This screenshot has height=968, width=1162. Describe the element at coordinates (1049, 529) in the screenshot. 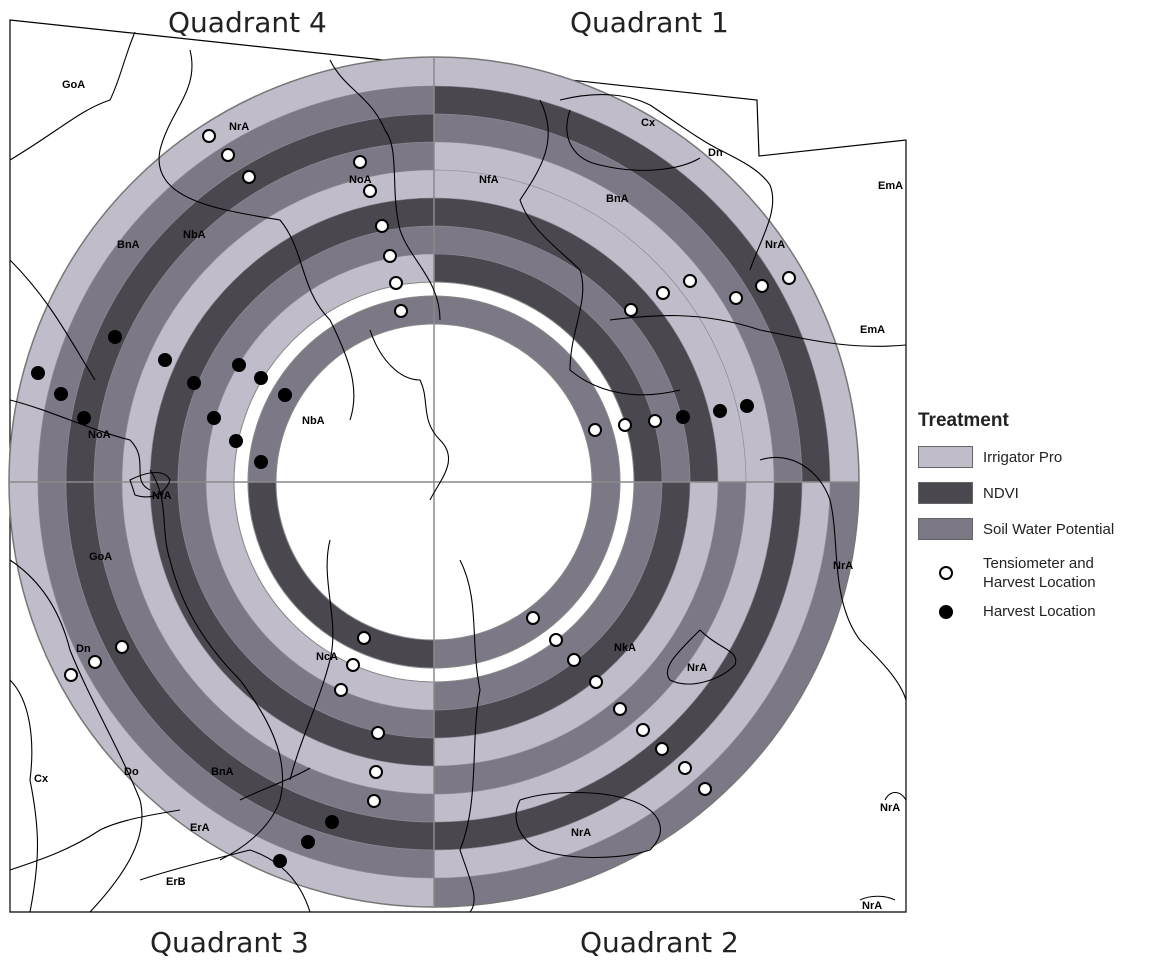

I see `legend-label: Soil Water Potential` at that location.